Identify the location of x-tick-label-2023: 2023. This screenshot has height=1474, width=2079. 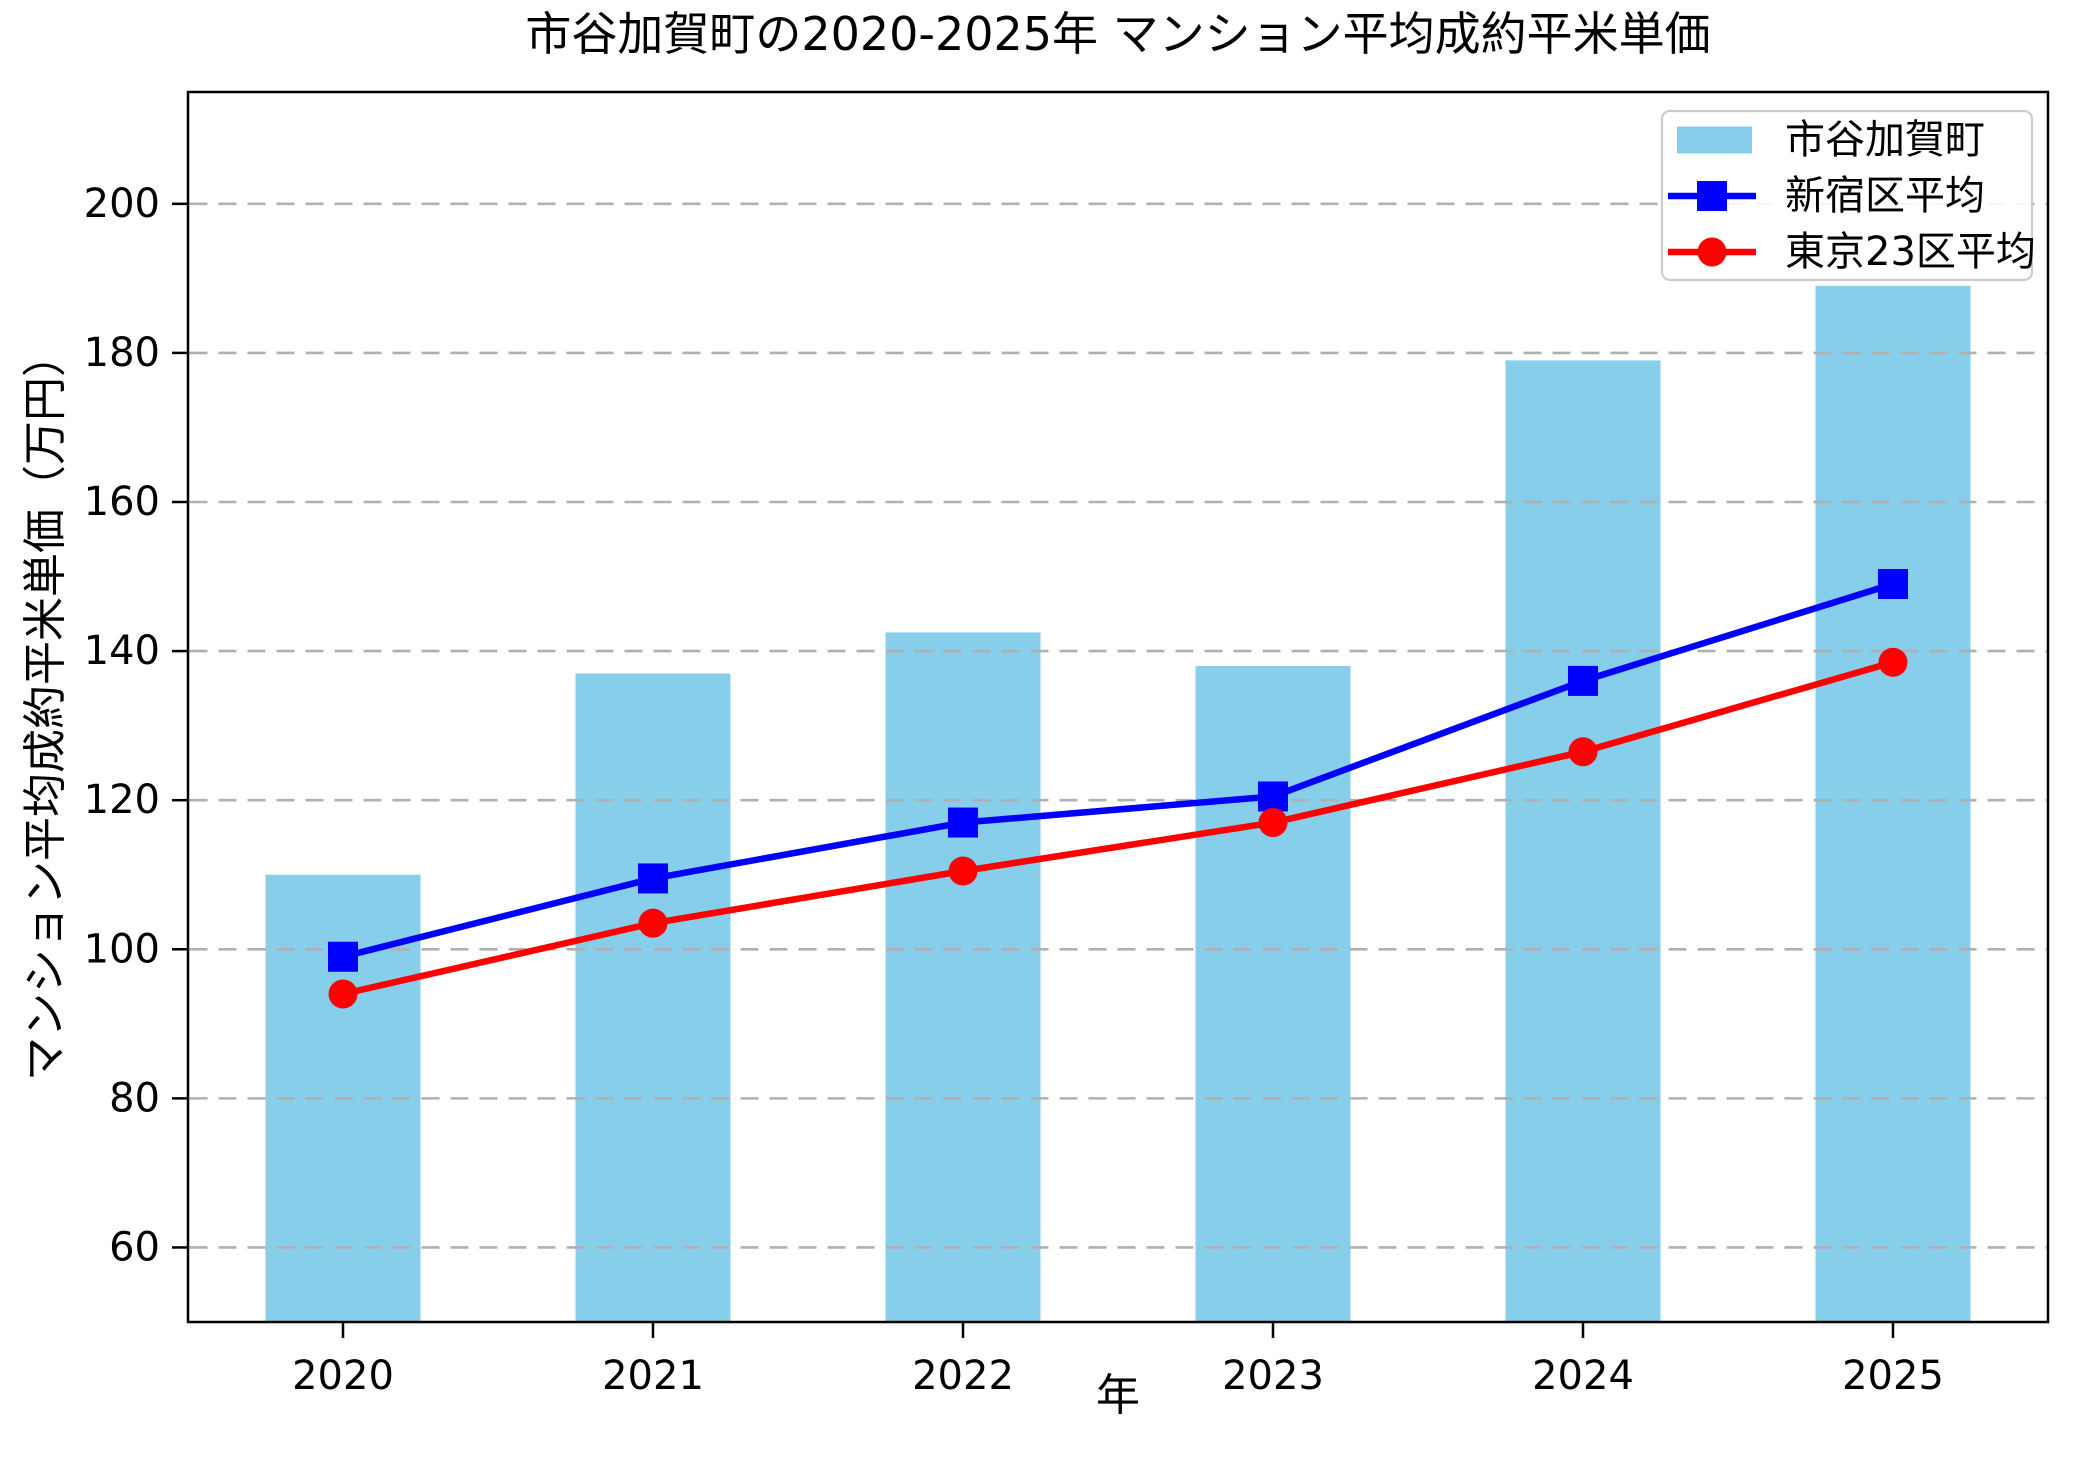
(1273, 1376).